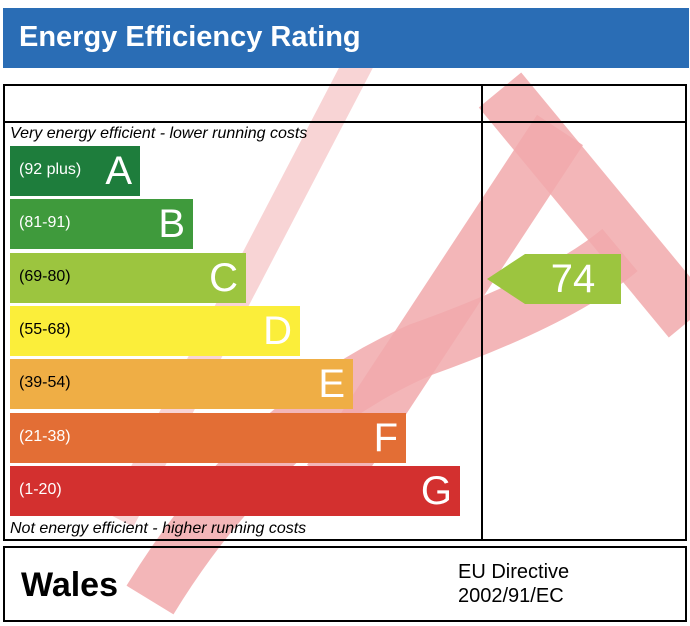 This screenshot has height=626, width=690. I want to click on band-b-letter: B, so click(171, 224).